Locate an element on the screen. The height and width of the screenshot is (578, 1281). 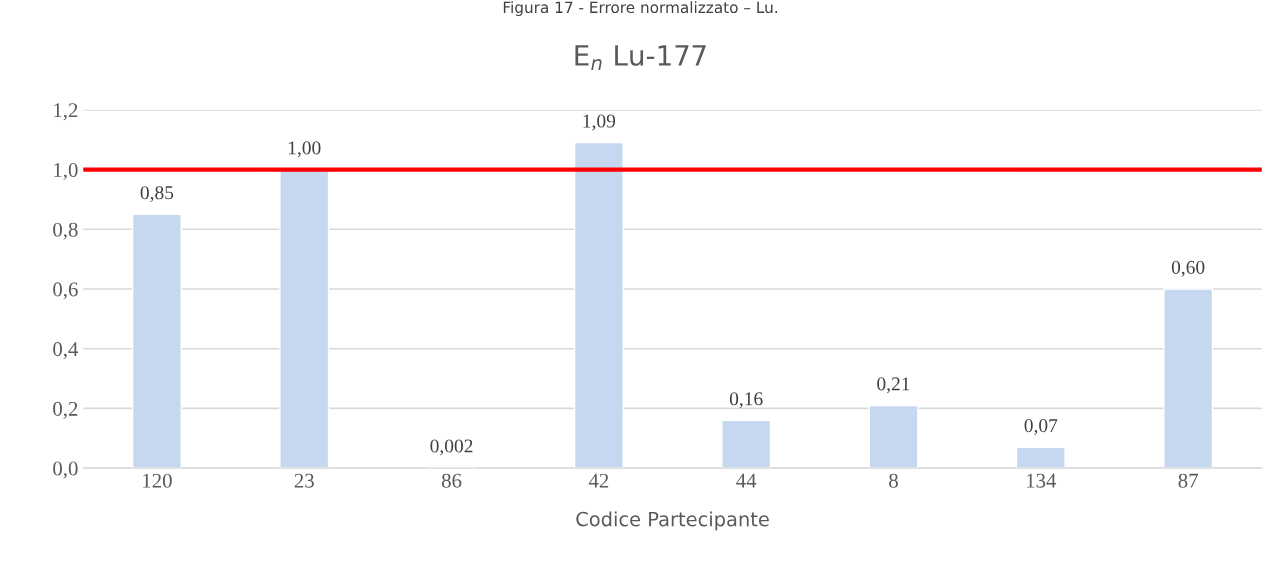
data-label: 0,002 is located at coordinates (451, 447).